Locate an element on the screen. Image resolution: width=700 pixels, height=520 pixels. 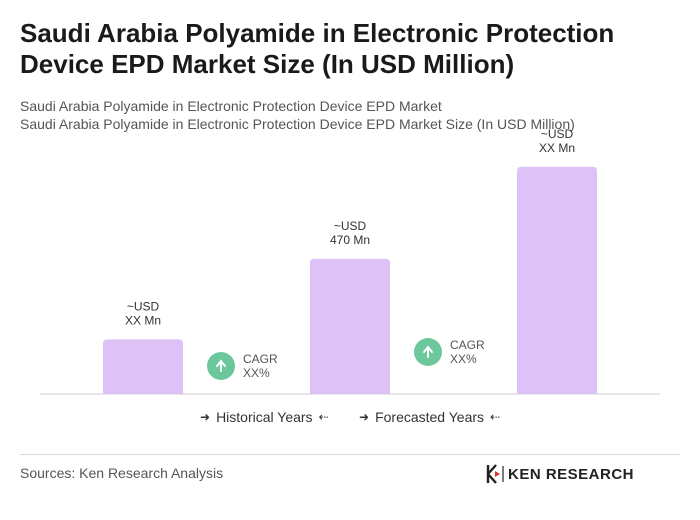
legend-historical: ➜ Historical Years ⇠ is located at coordinates (264, 417).